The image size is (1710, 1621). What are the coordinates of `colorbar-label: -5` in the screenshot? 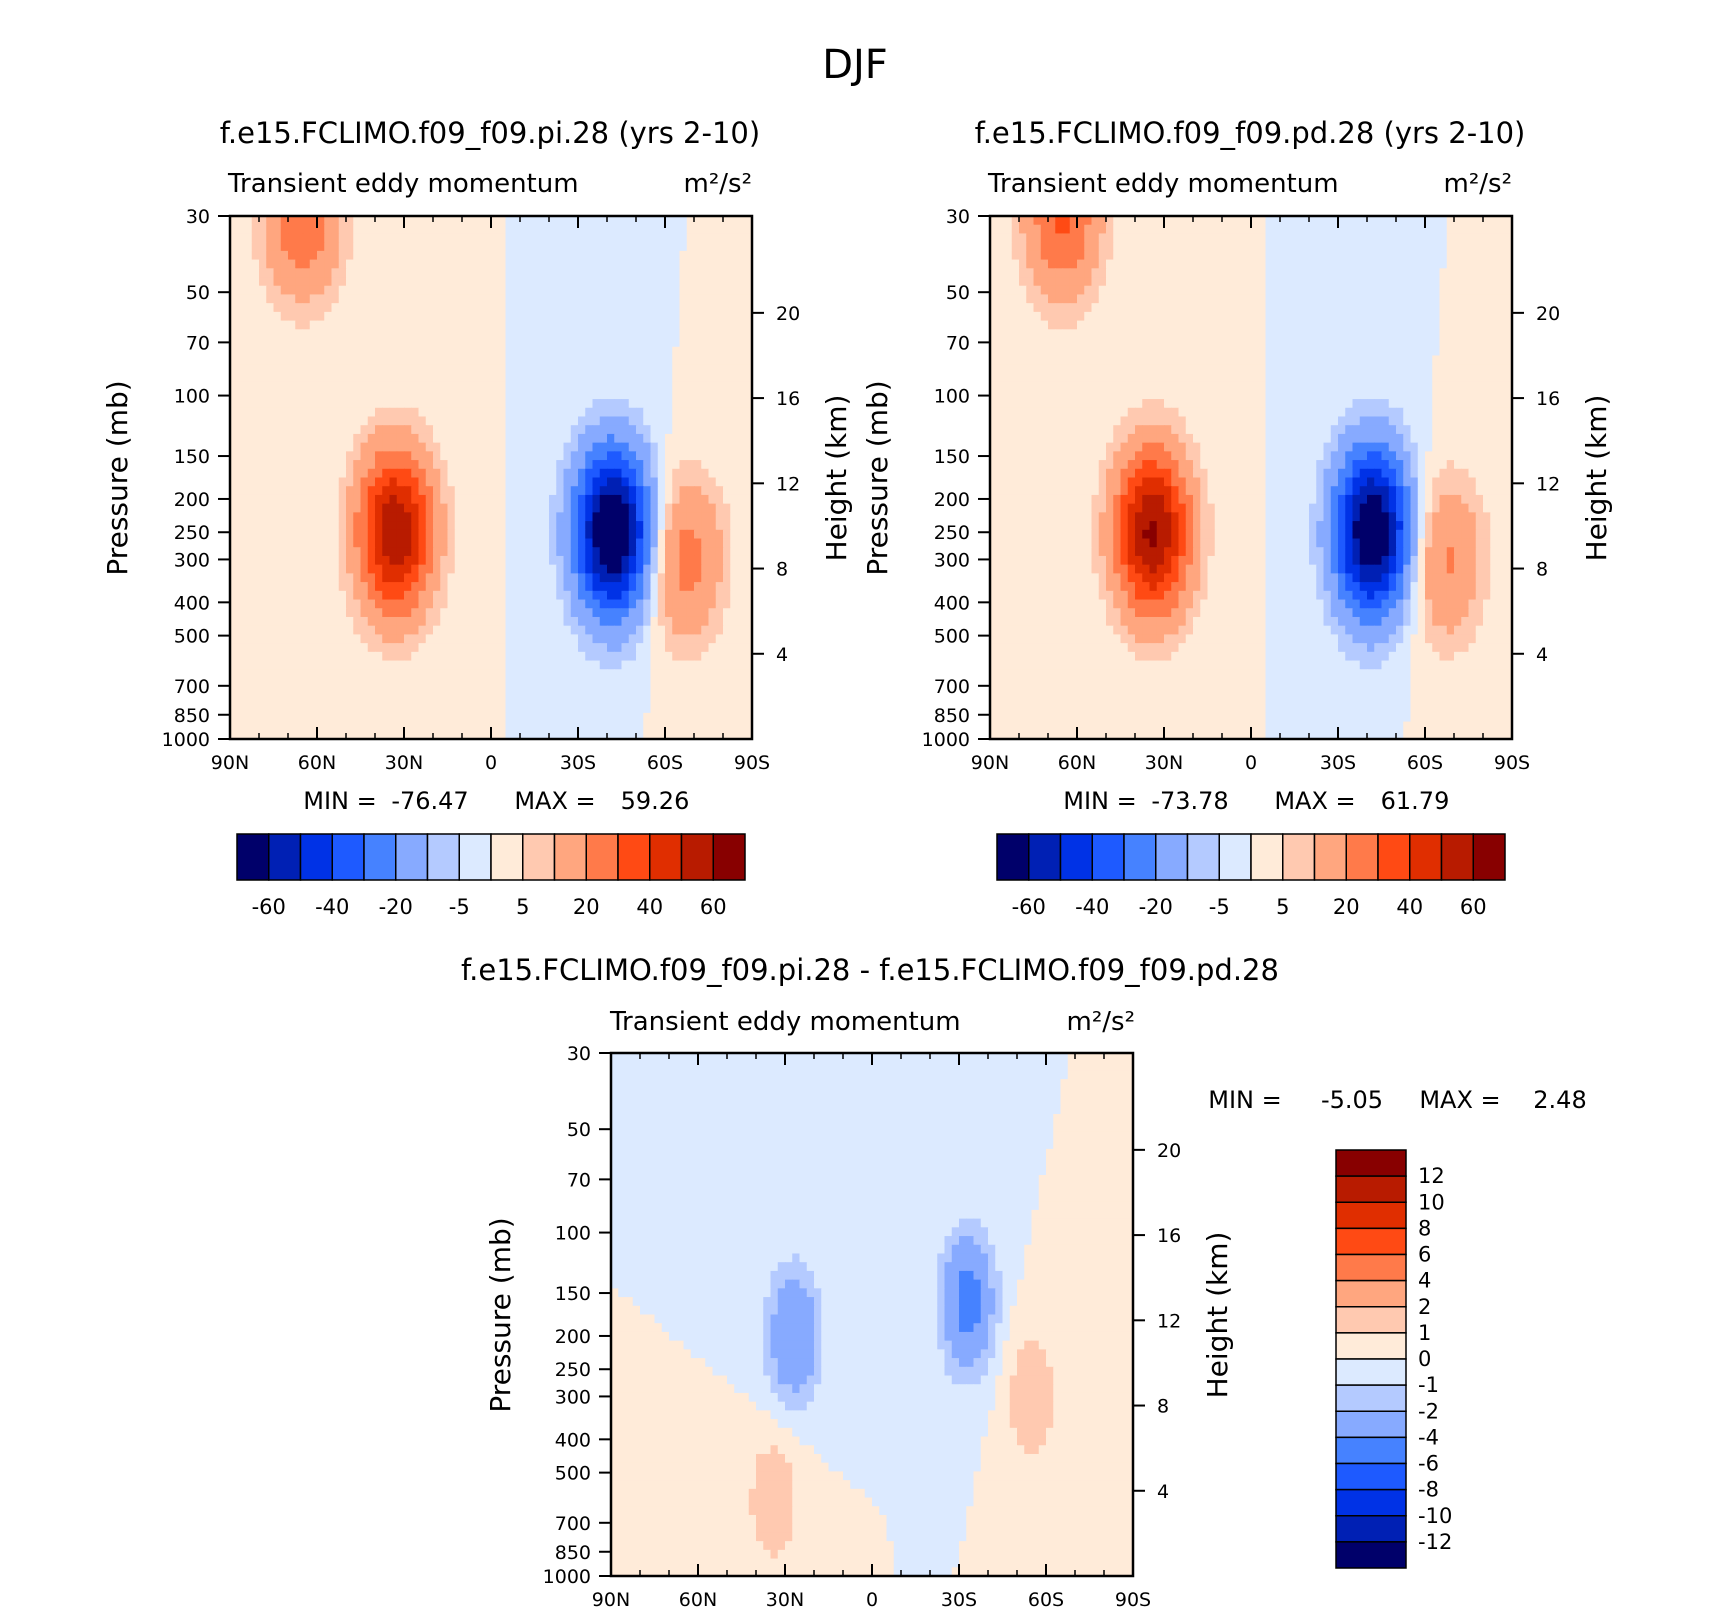 It's located at (459, 907).